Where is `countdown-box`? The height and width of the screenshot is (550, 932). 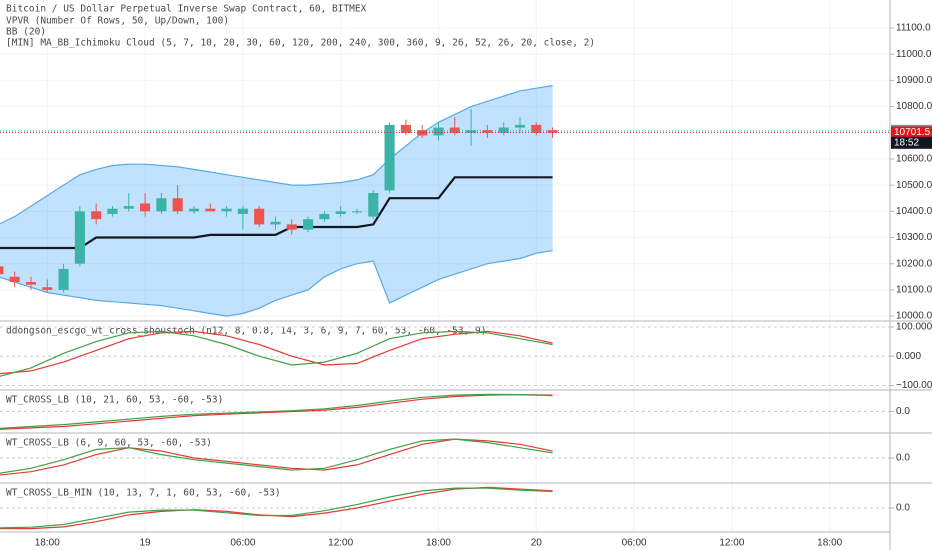
countdown-box is located at coordinates (911, 142).